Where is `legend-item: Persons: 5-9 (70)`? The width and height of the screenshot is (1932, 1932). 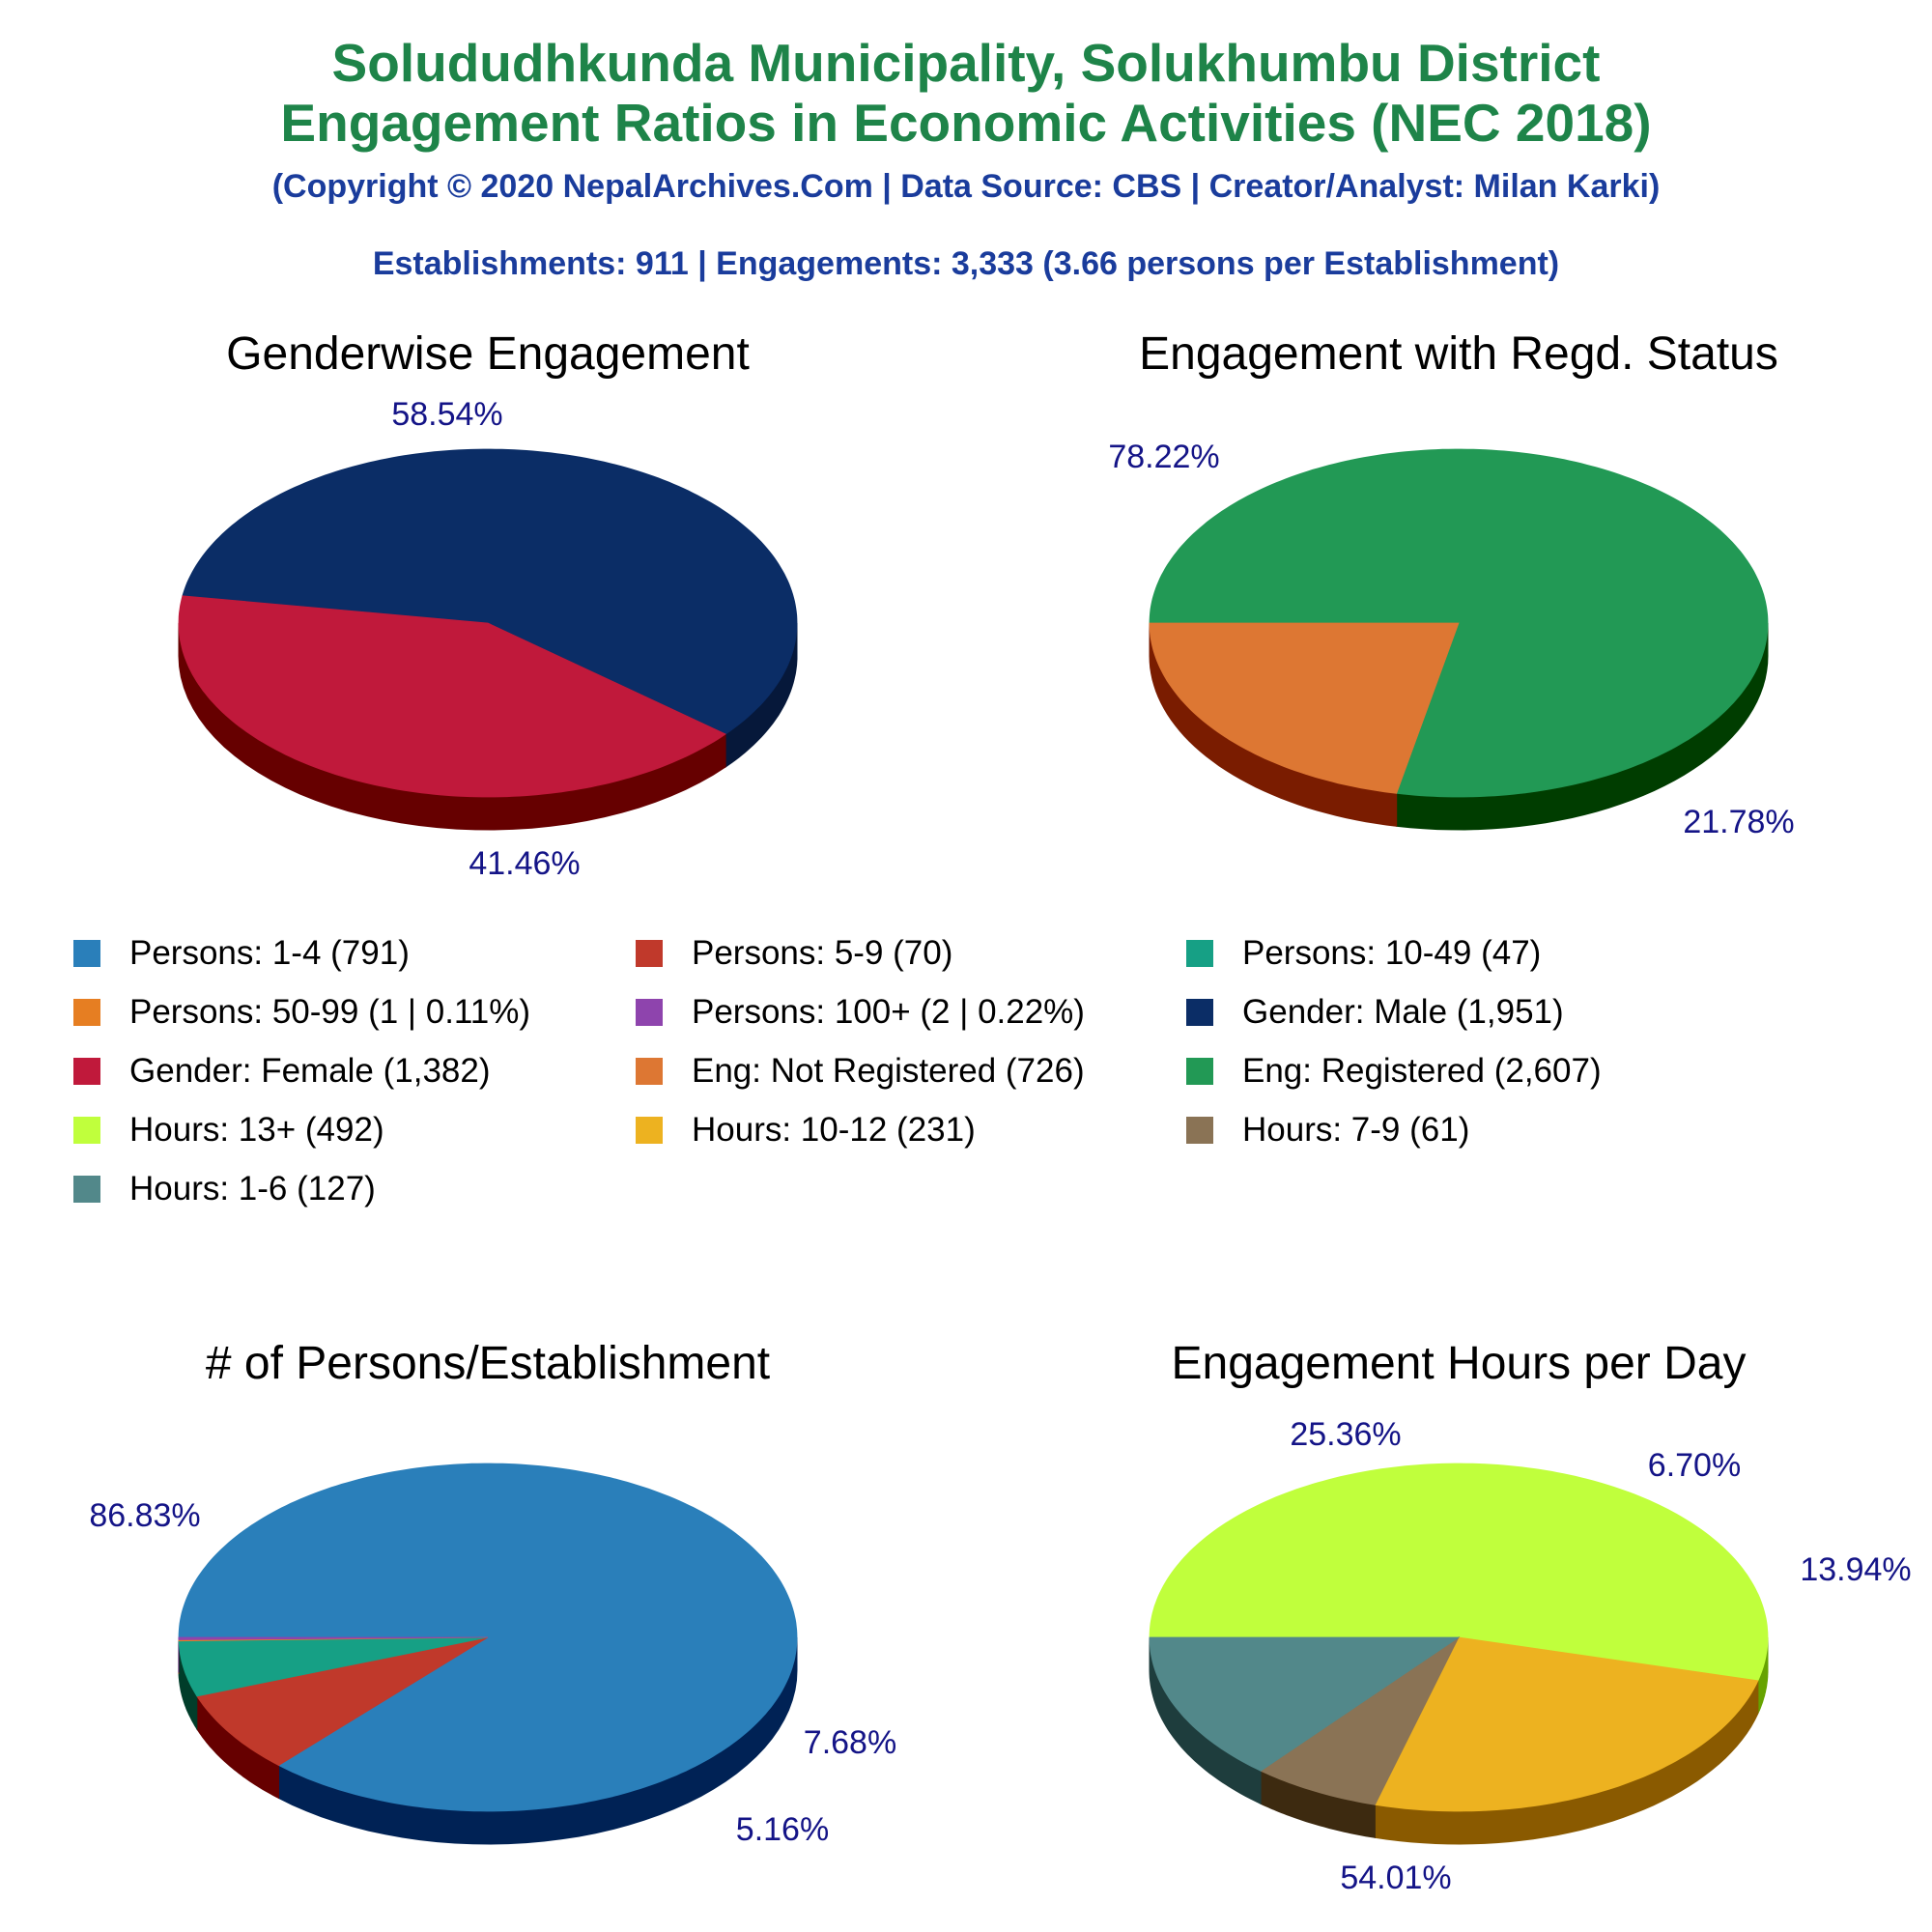
legend-item: Persons: 5-9 (70) is located at coordinates (794, 953).